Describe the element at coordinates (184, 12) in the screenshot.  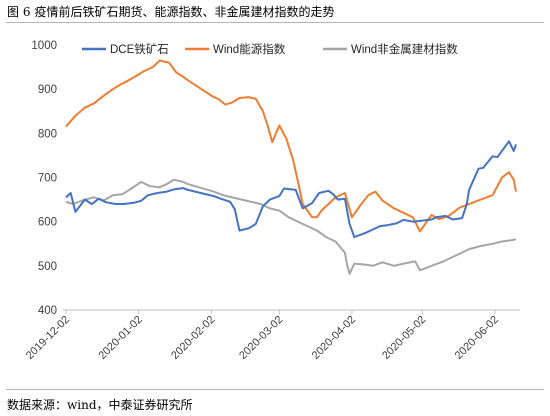
I see `figure-title-text: 疫情前后铁矿石期货、能源指数、非金属建材指数的走势` at that location.